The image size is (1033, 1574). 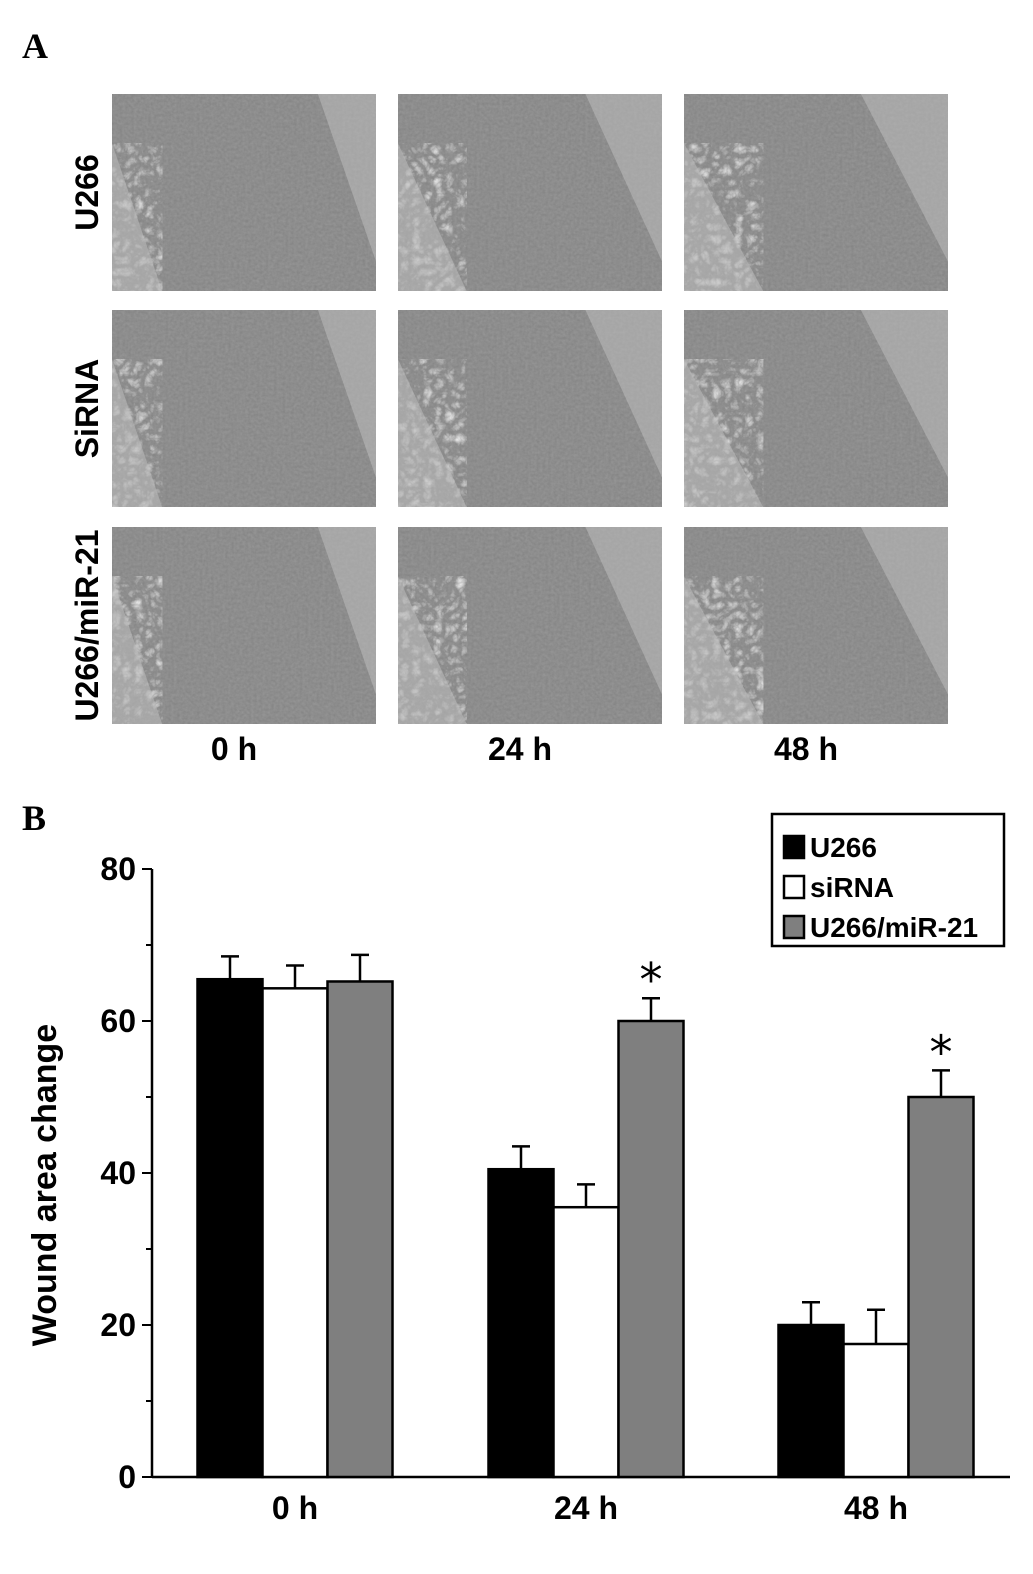 I want to click on x-tick-label-24-h: 24 h, so click(x=586, y=1508).